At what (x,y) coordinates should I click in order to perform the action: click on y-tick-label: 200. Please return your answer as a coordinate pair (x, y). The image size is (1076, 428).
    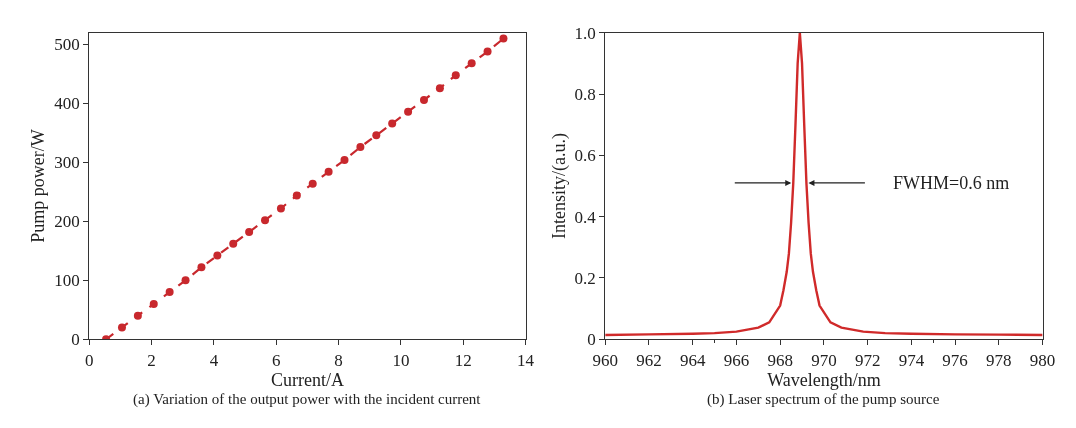
    Looking at the image, I should click on (67, 222).